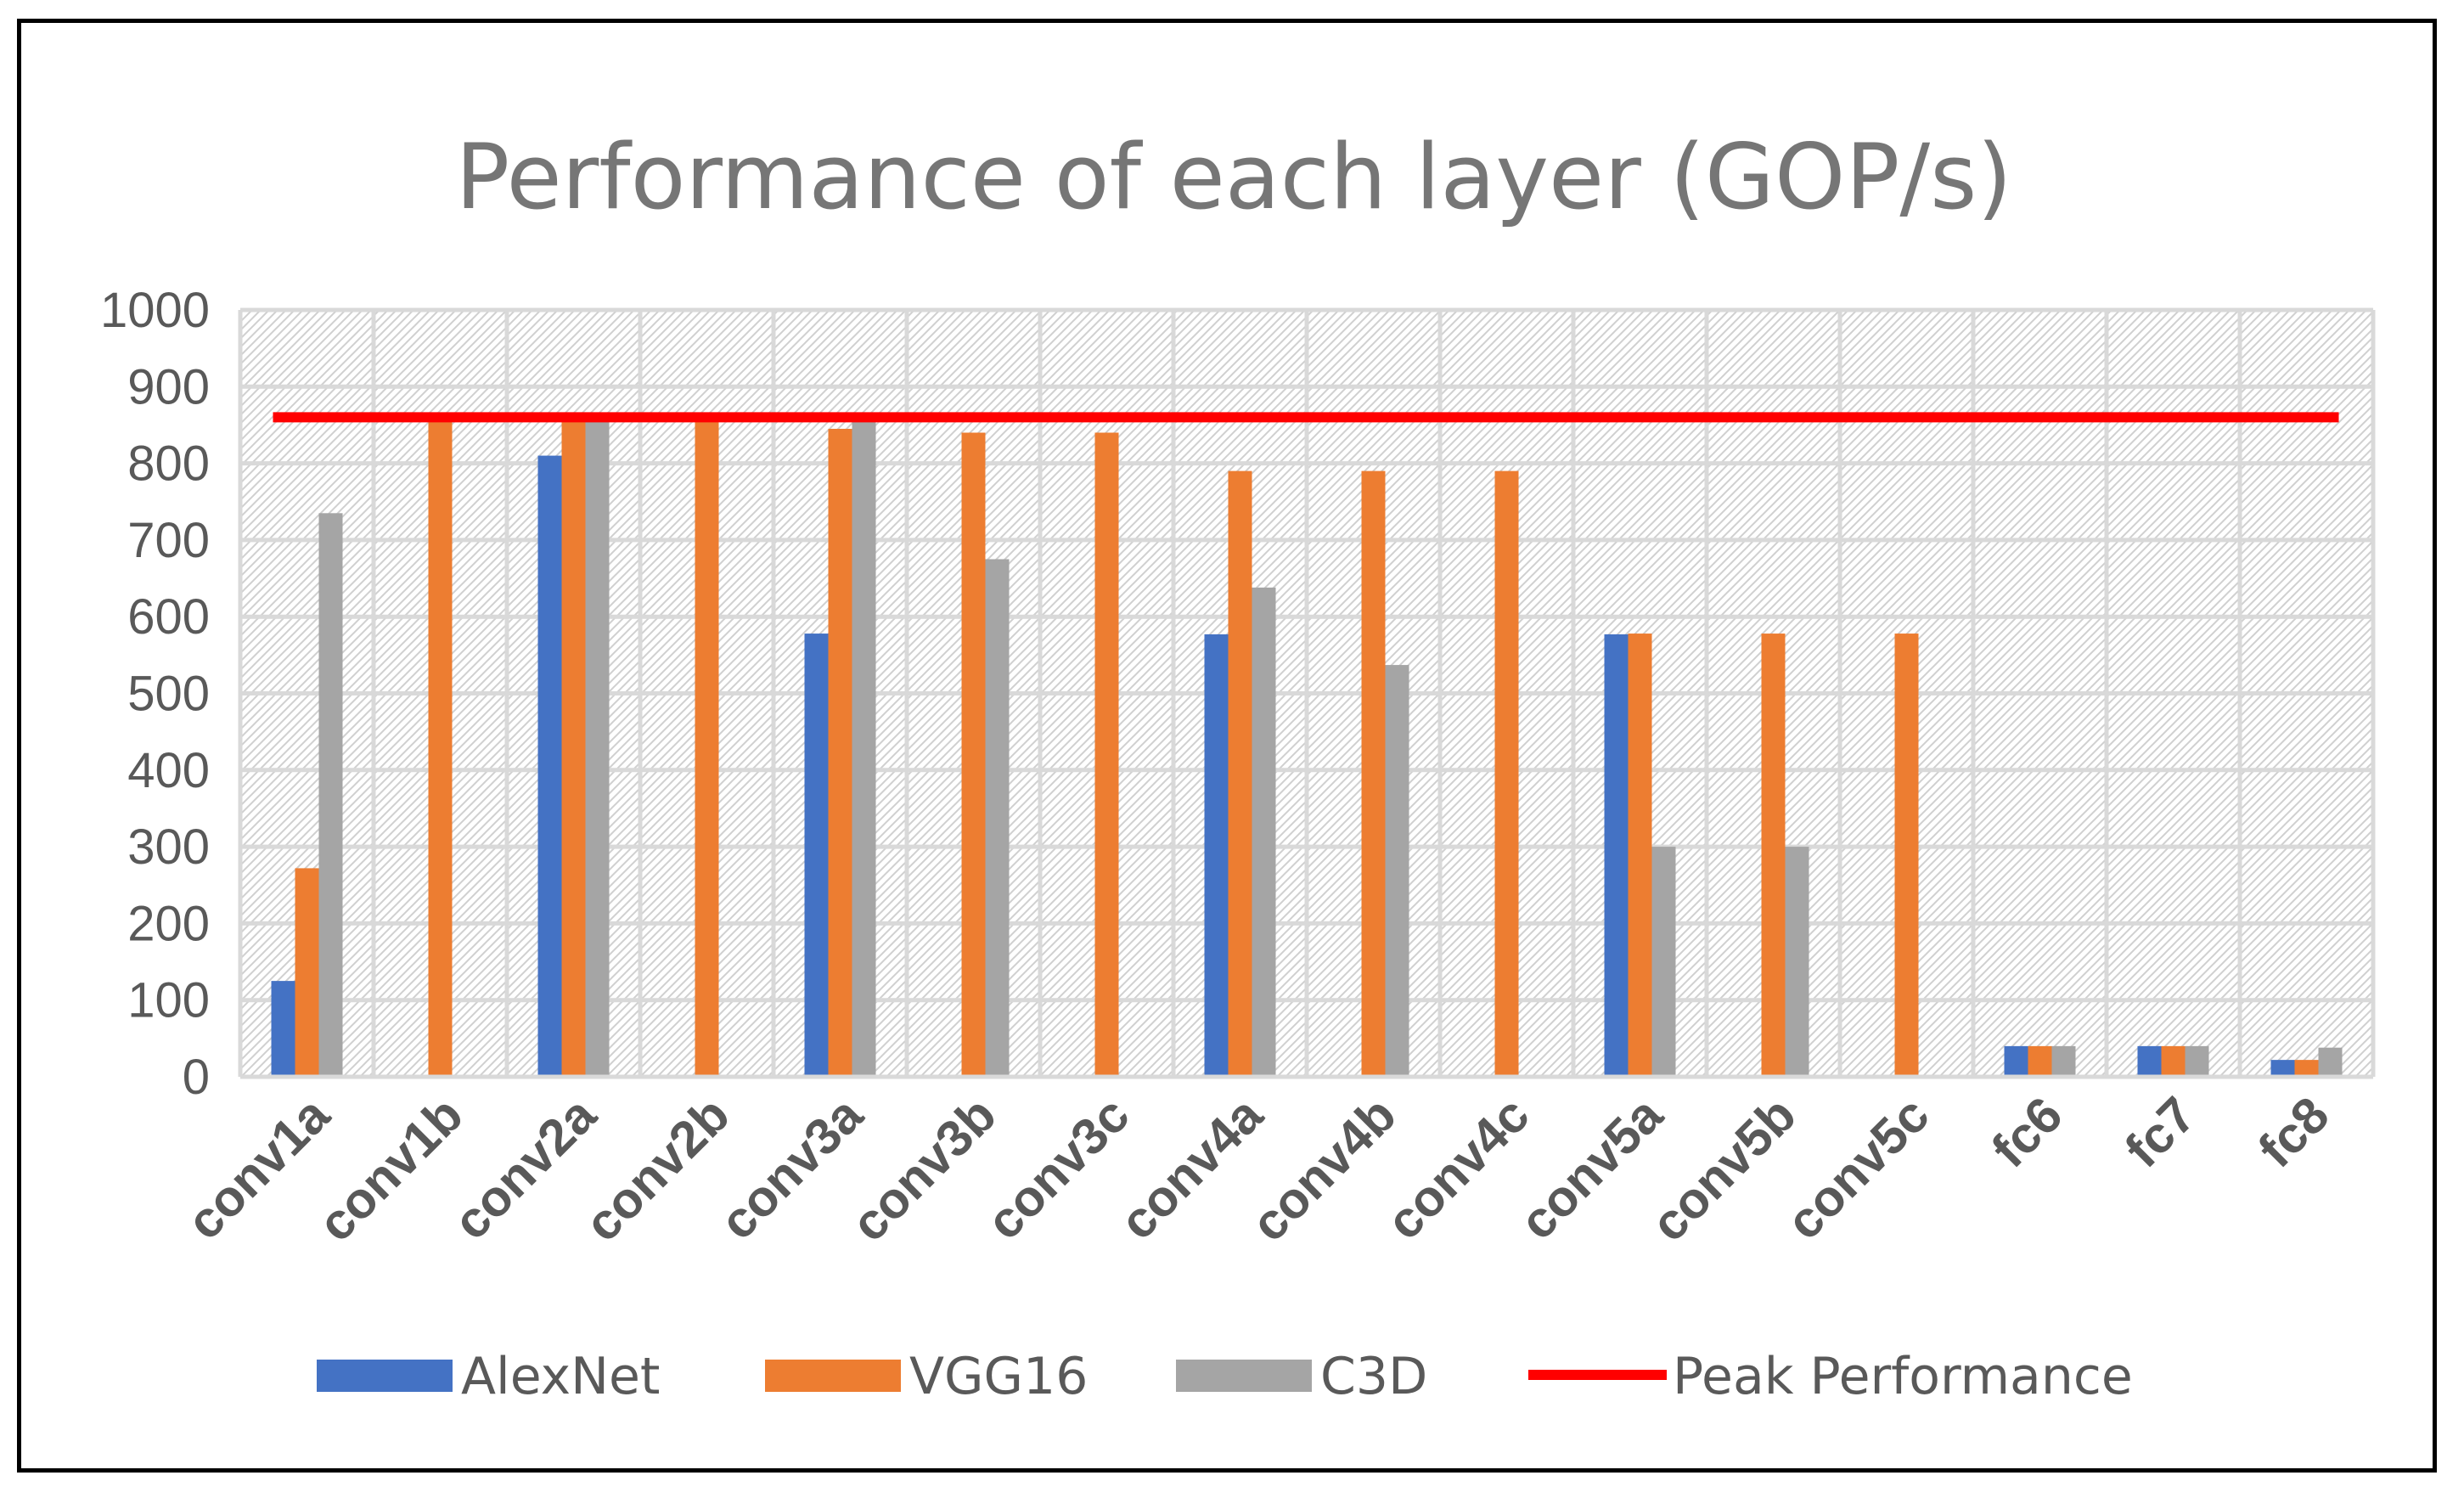  What do you see at coordinates (2330, 1062) in the screenshot?
I see `bar-c3d-fc8` at bounding box center [2330, 1062].